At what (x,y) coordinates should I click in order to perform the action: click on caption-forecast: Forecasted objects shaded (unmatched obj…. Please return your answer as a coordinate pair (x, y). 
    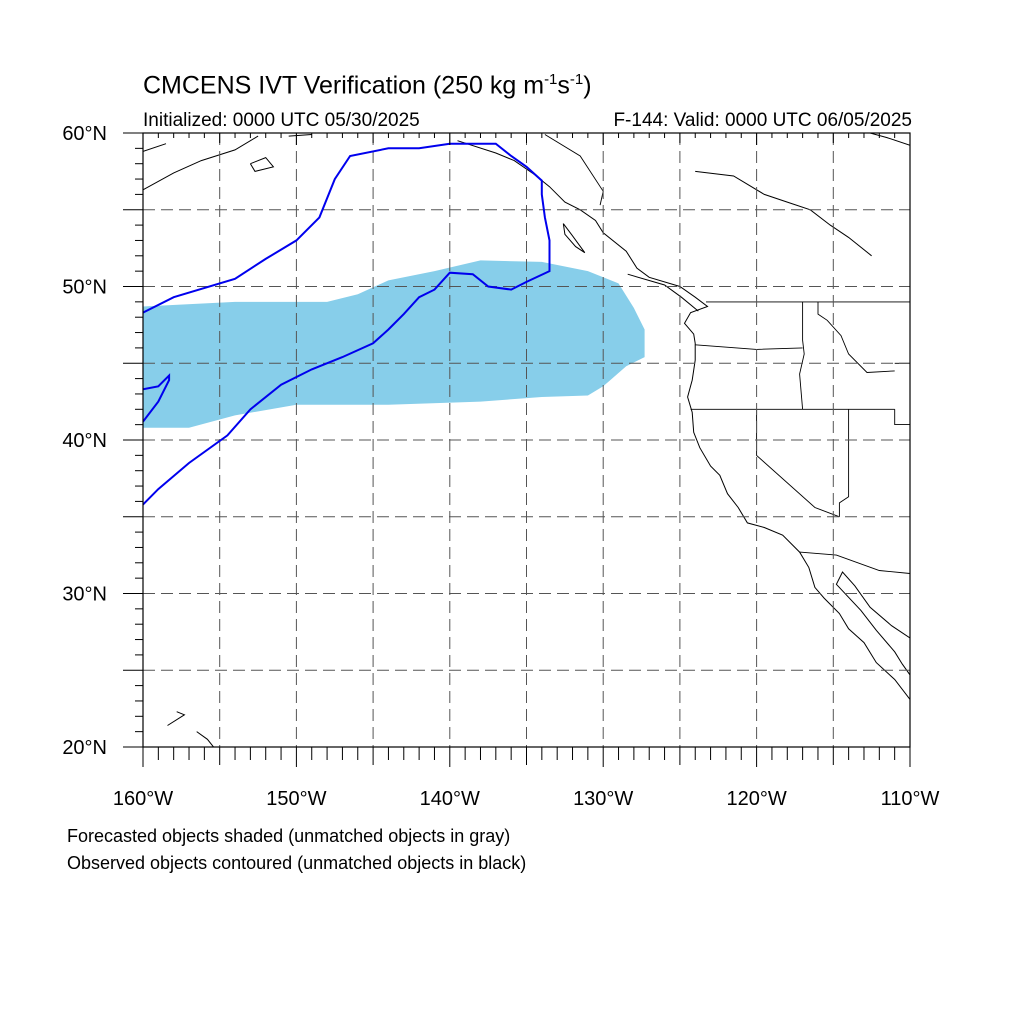
    Looking at the image, I should click on (289, 836).